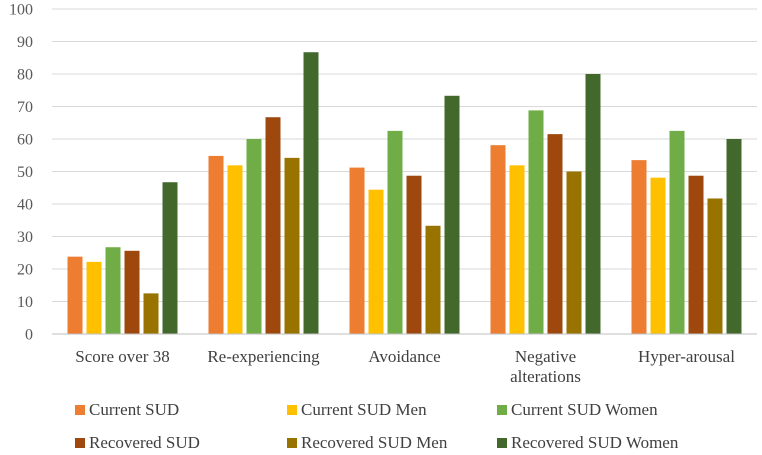 The image size is (762, 455). I want to click on legend-label: Recovered SUD, so click(144, 442).